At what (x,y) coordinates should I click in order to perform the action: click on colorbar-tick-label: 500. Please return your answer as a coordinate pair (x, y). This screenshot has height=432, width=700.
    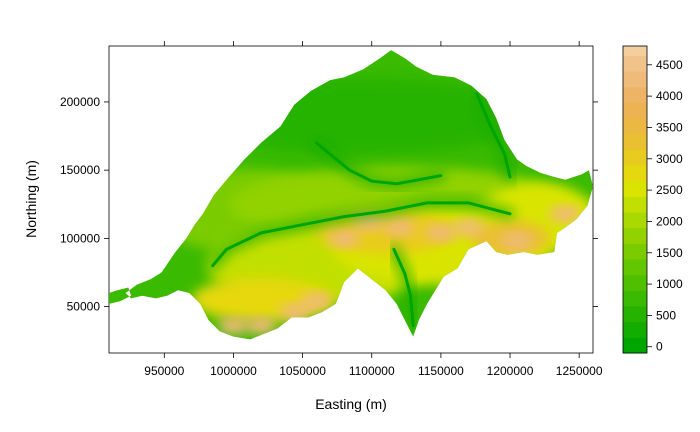
    Looking at the image, I should click on (666, 315).